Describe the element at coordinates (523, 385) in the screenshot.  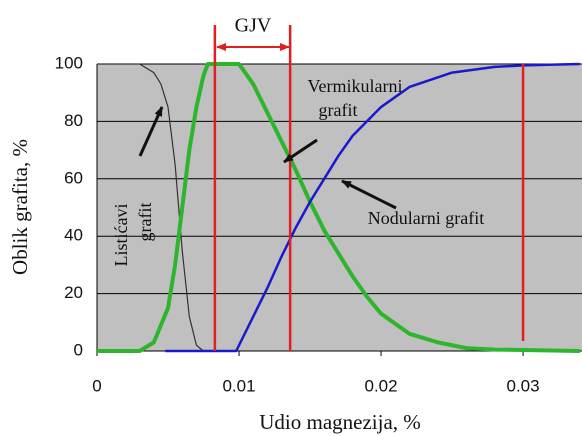
I see `x-tick-label: 0.03` at that location.